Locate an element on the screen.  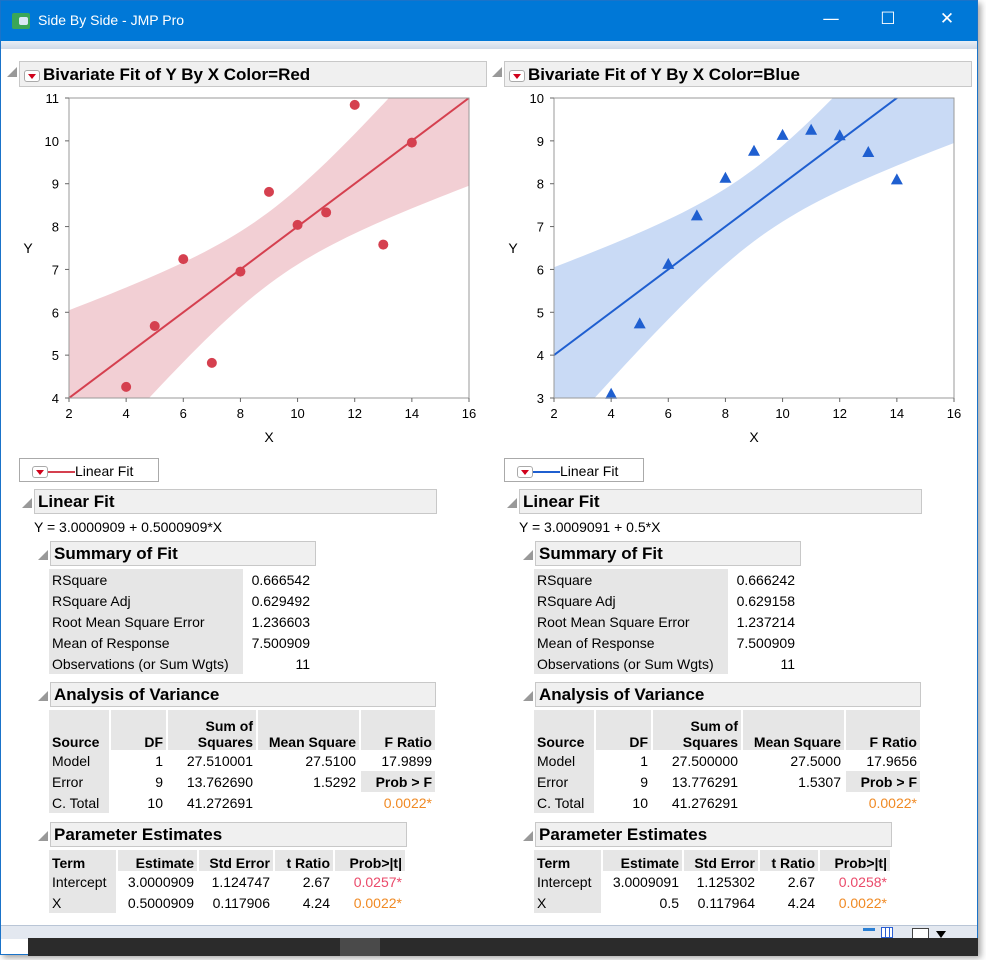
header-row: Source DF Sum of Squares Mean Square F Ratio is located at coordinates (242, 730).